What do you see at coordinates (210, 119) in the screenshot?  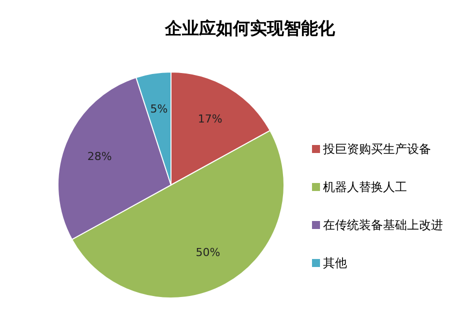 I see `data-label: 17%` at bounding box center [210, 119].